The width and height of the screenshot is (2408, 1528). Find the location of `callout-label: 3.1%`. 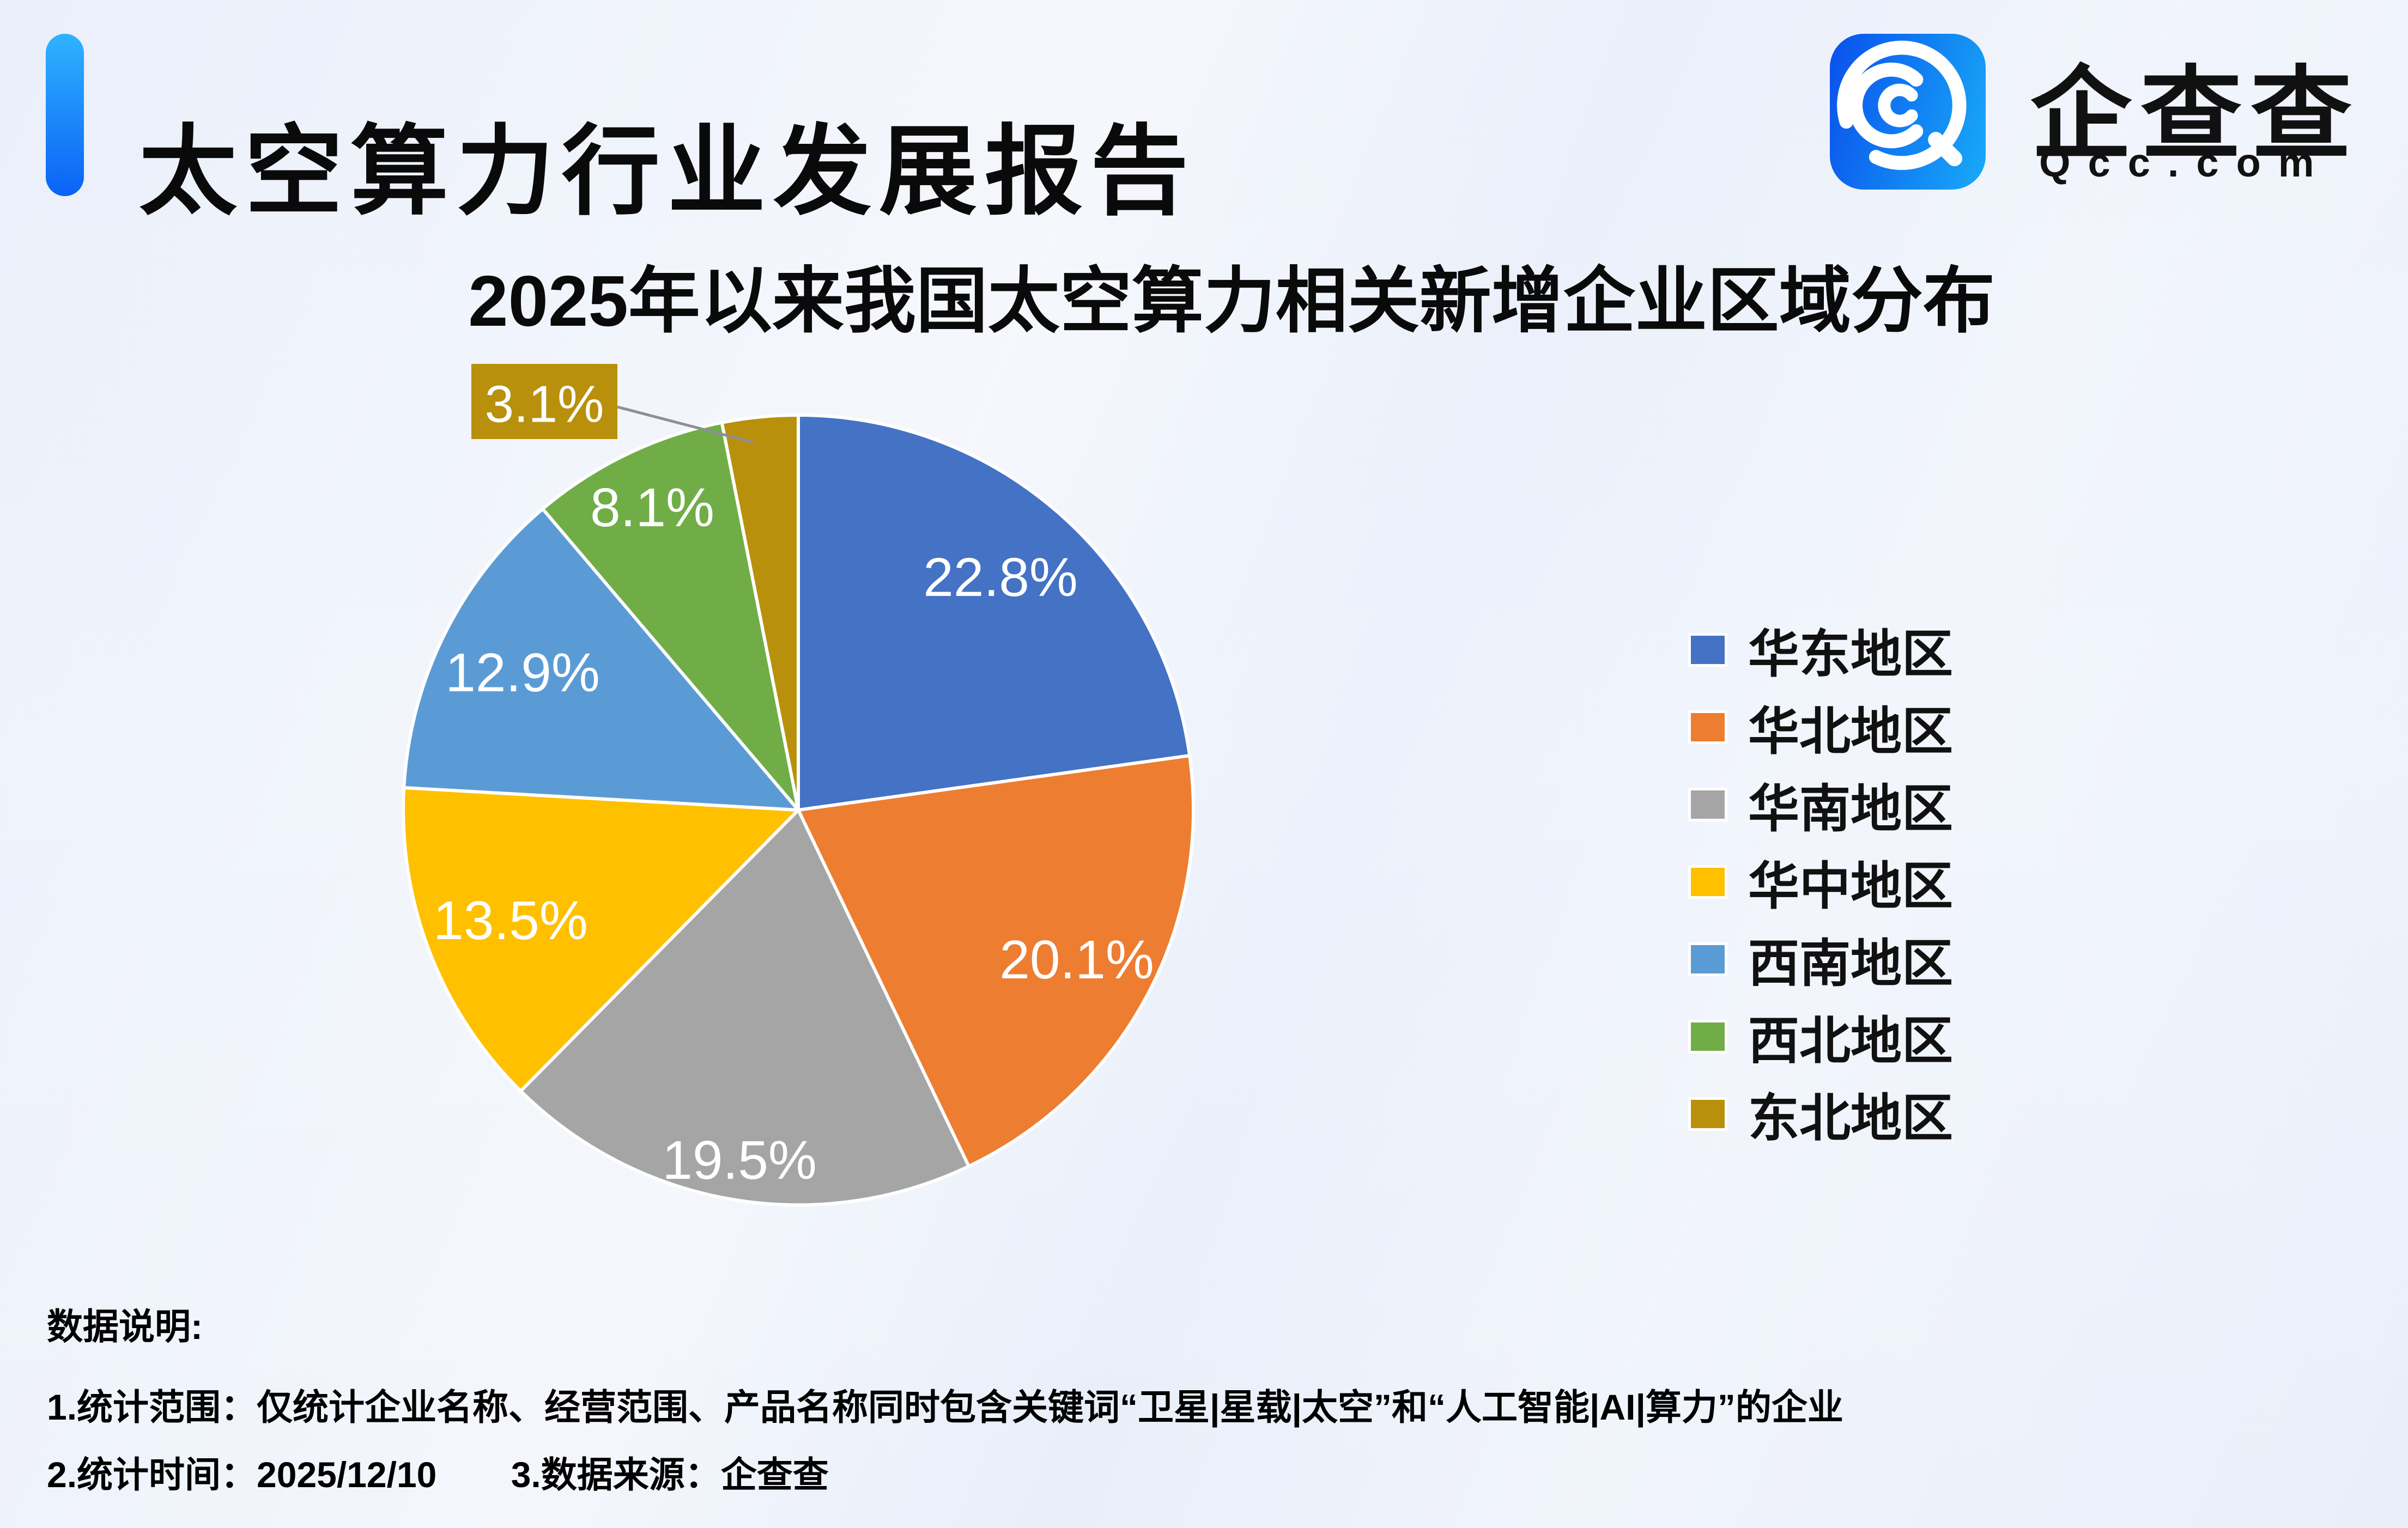

callout-label: 3.1% is located at coordinates (544, 405).